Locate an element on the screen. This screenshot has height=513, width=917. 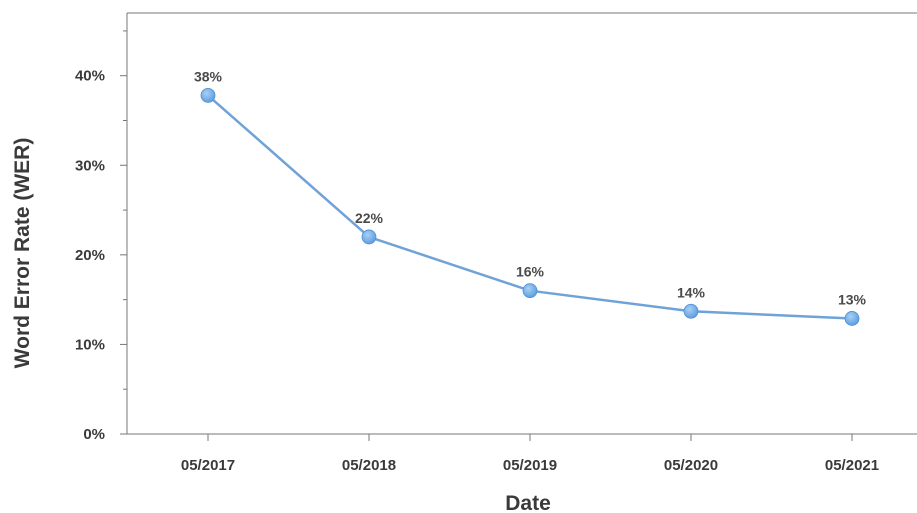
x-tick-label: 05/2019 is located at coordinates (530, 465).